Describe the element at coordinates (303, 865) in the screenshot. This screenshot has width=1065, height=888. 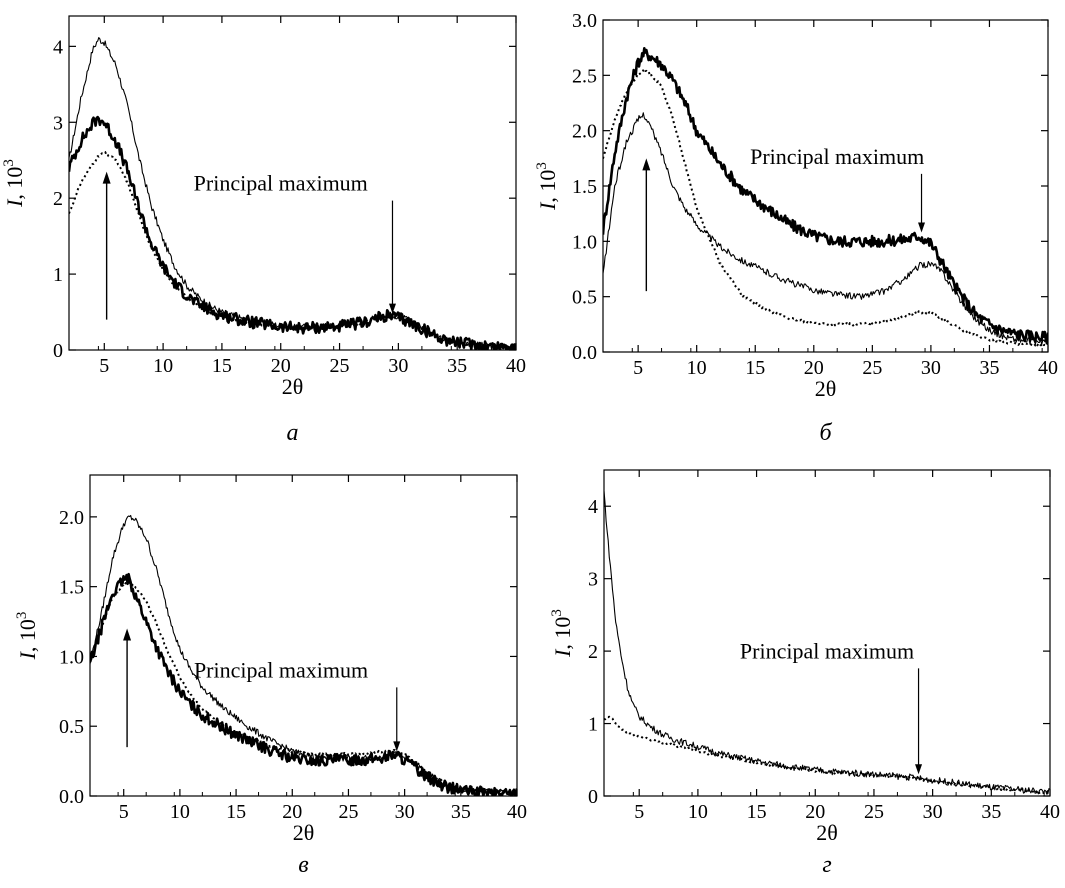
I see `panel-letter: в` at that location.